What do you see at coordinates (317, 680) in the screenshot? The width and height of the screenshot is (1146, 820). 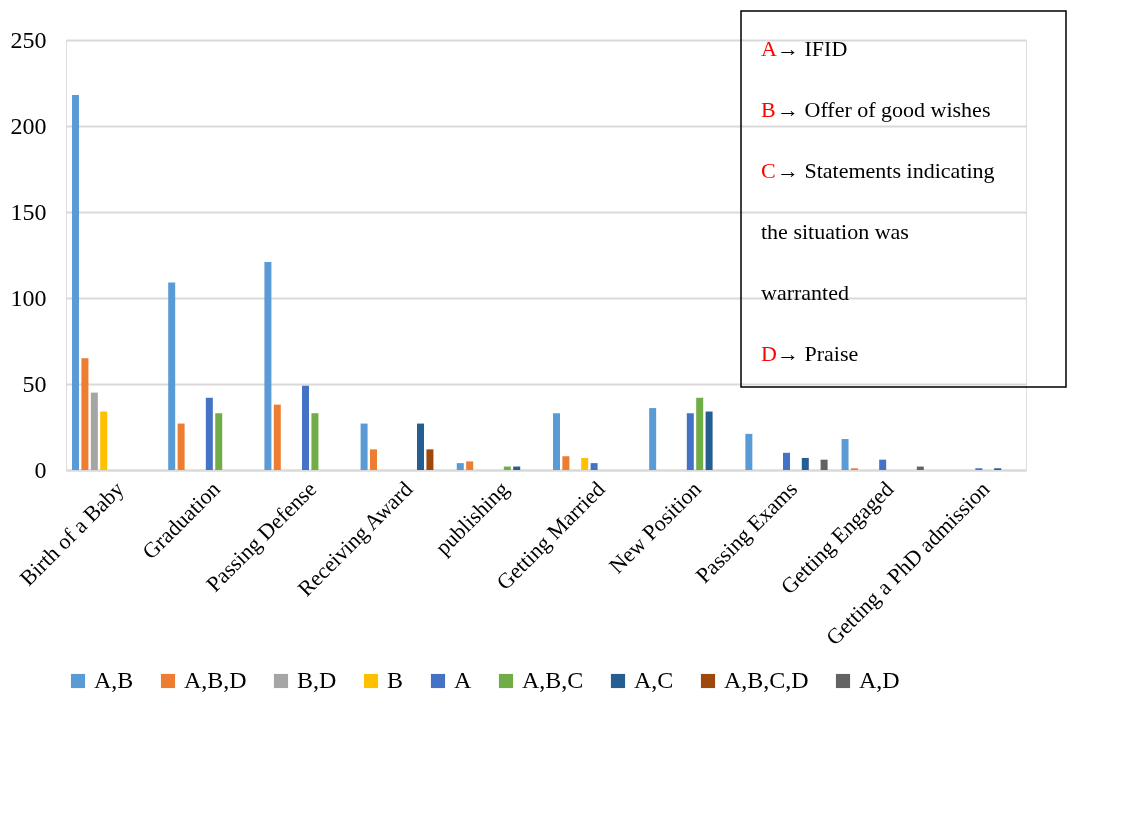 I see `legend-label: B,D` at bounding box center [317, 680].